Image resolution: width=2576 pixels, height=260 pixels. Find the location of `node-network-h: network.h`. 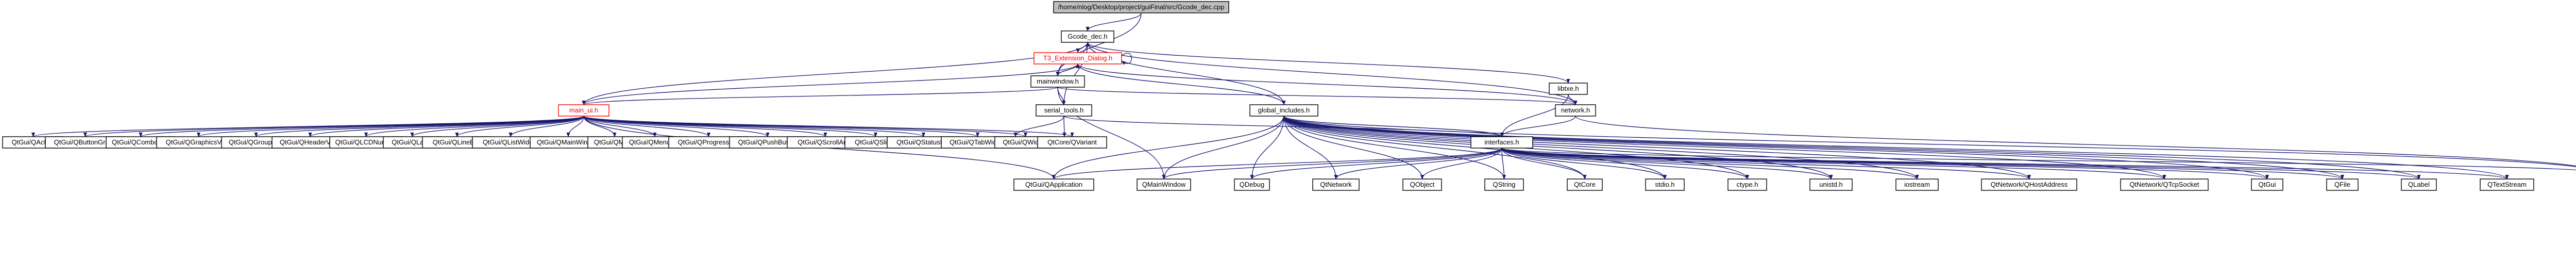

node-network-h: network.h is located at coordinates (1575, 110).